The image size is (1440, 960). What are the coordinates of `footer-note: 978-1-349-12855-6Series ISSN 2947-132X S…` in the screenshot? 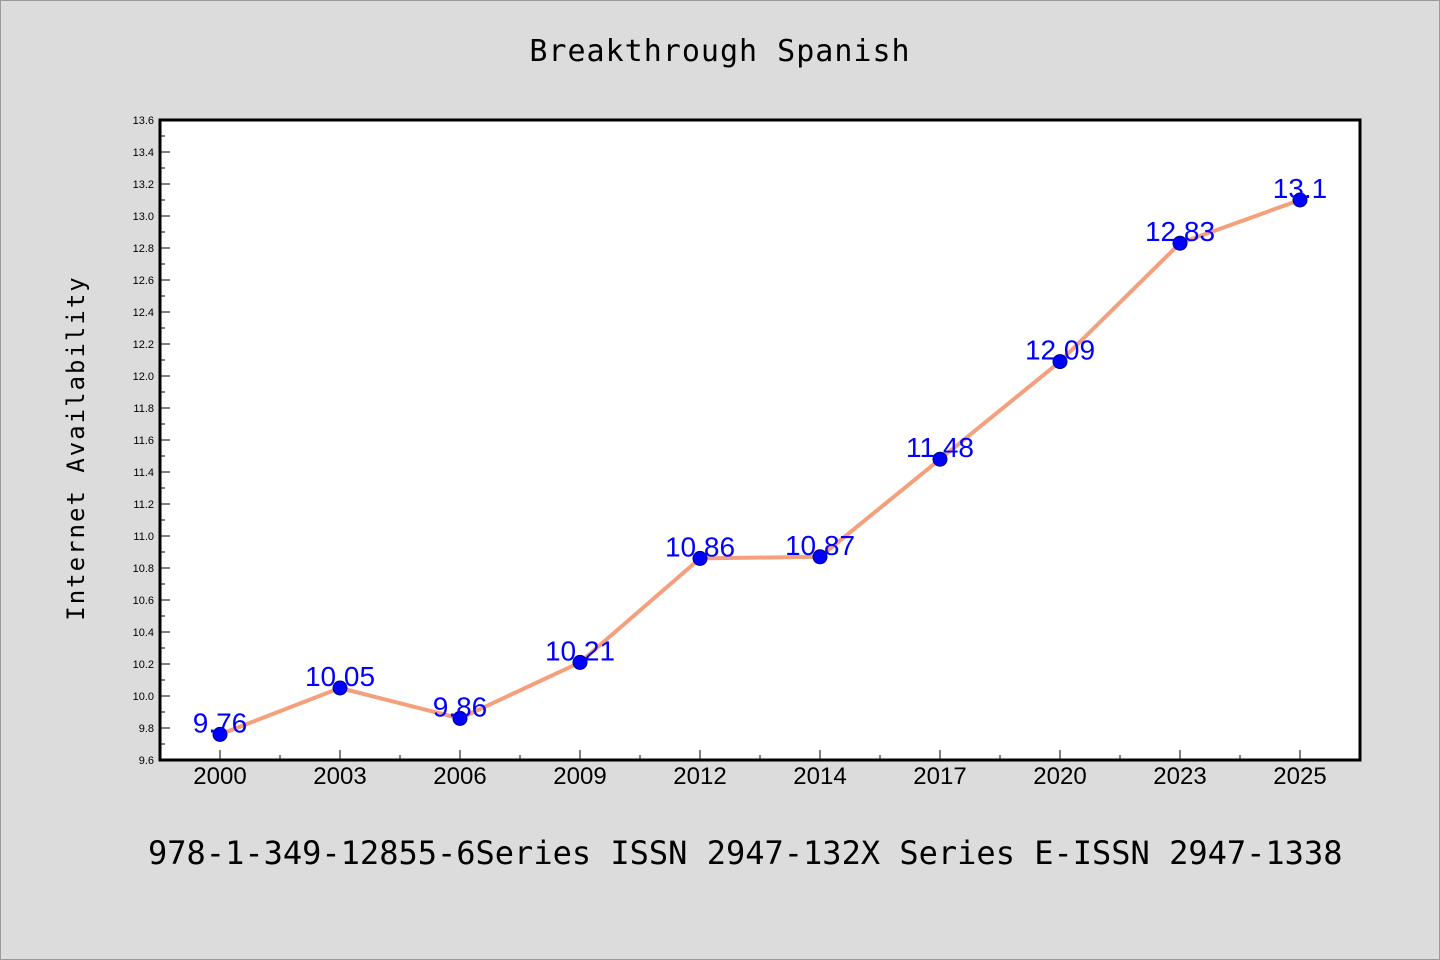 It's located at (745, 853).